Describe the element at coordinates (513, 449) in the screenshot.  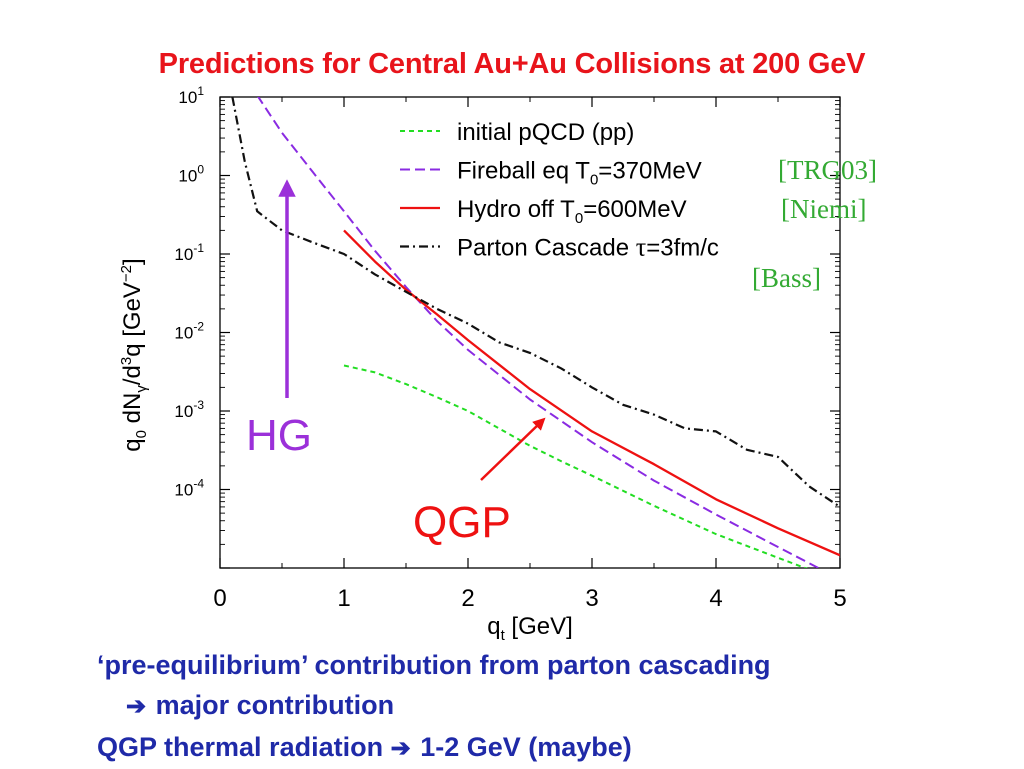
I see `qgp-arrow` at that location.